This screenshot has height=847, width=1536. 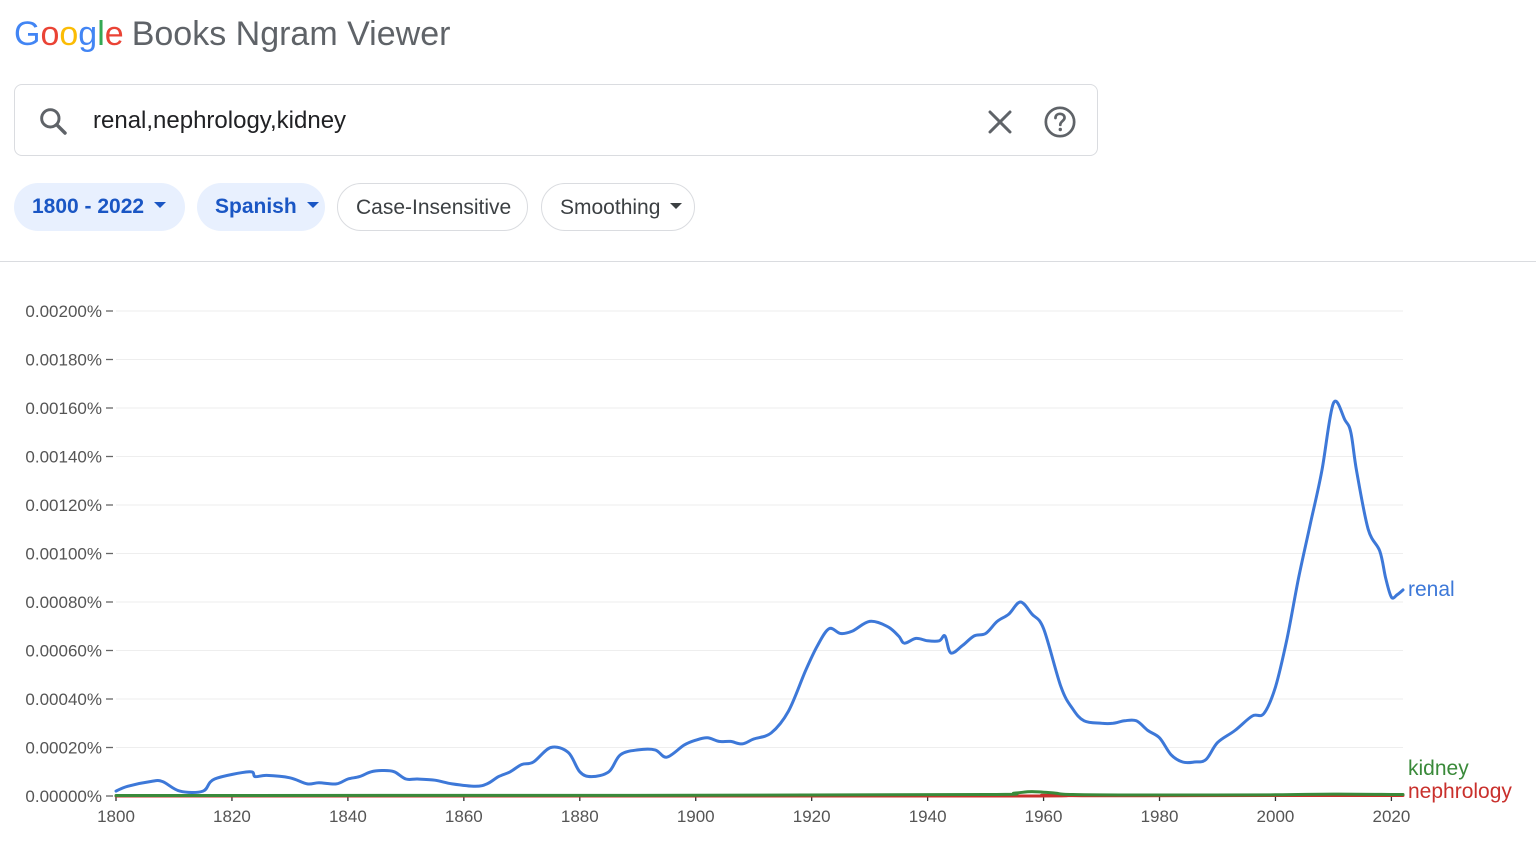 I want to click on y-tick-label: 0.00020%, so click(x=63, y=748).